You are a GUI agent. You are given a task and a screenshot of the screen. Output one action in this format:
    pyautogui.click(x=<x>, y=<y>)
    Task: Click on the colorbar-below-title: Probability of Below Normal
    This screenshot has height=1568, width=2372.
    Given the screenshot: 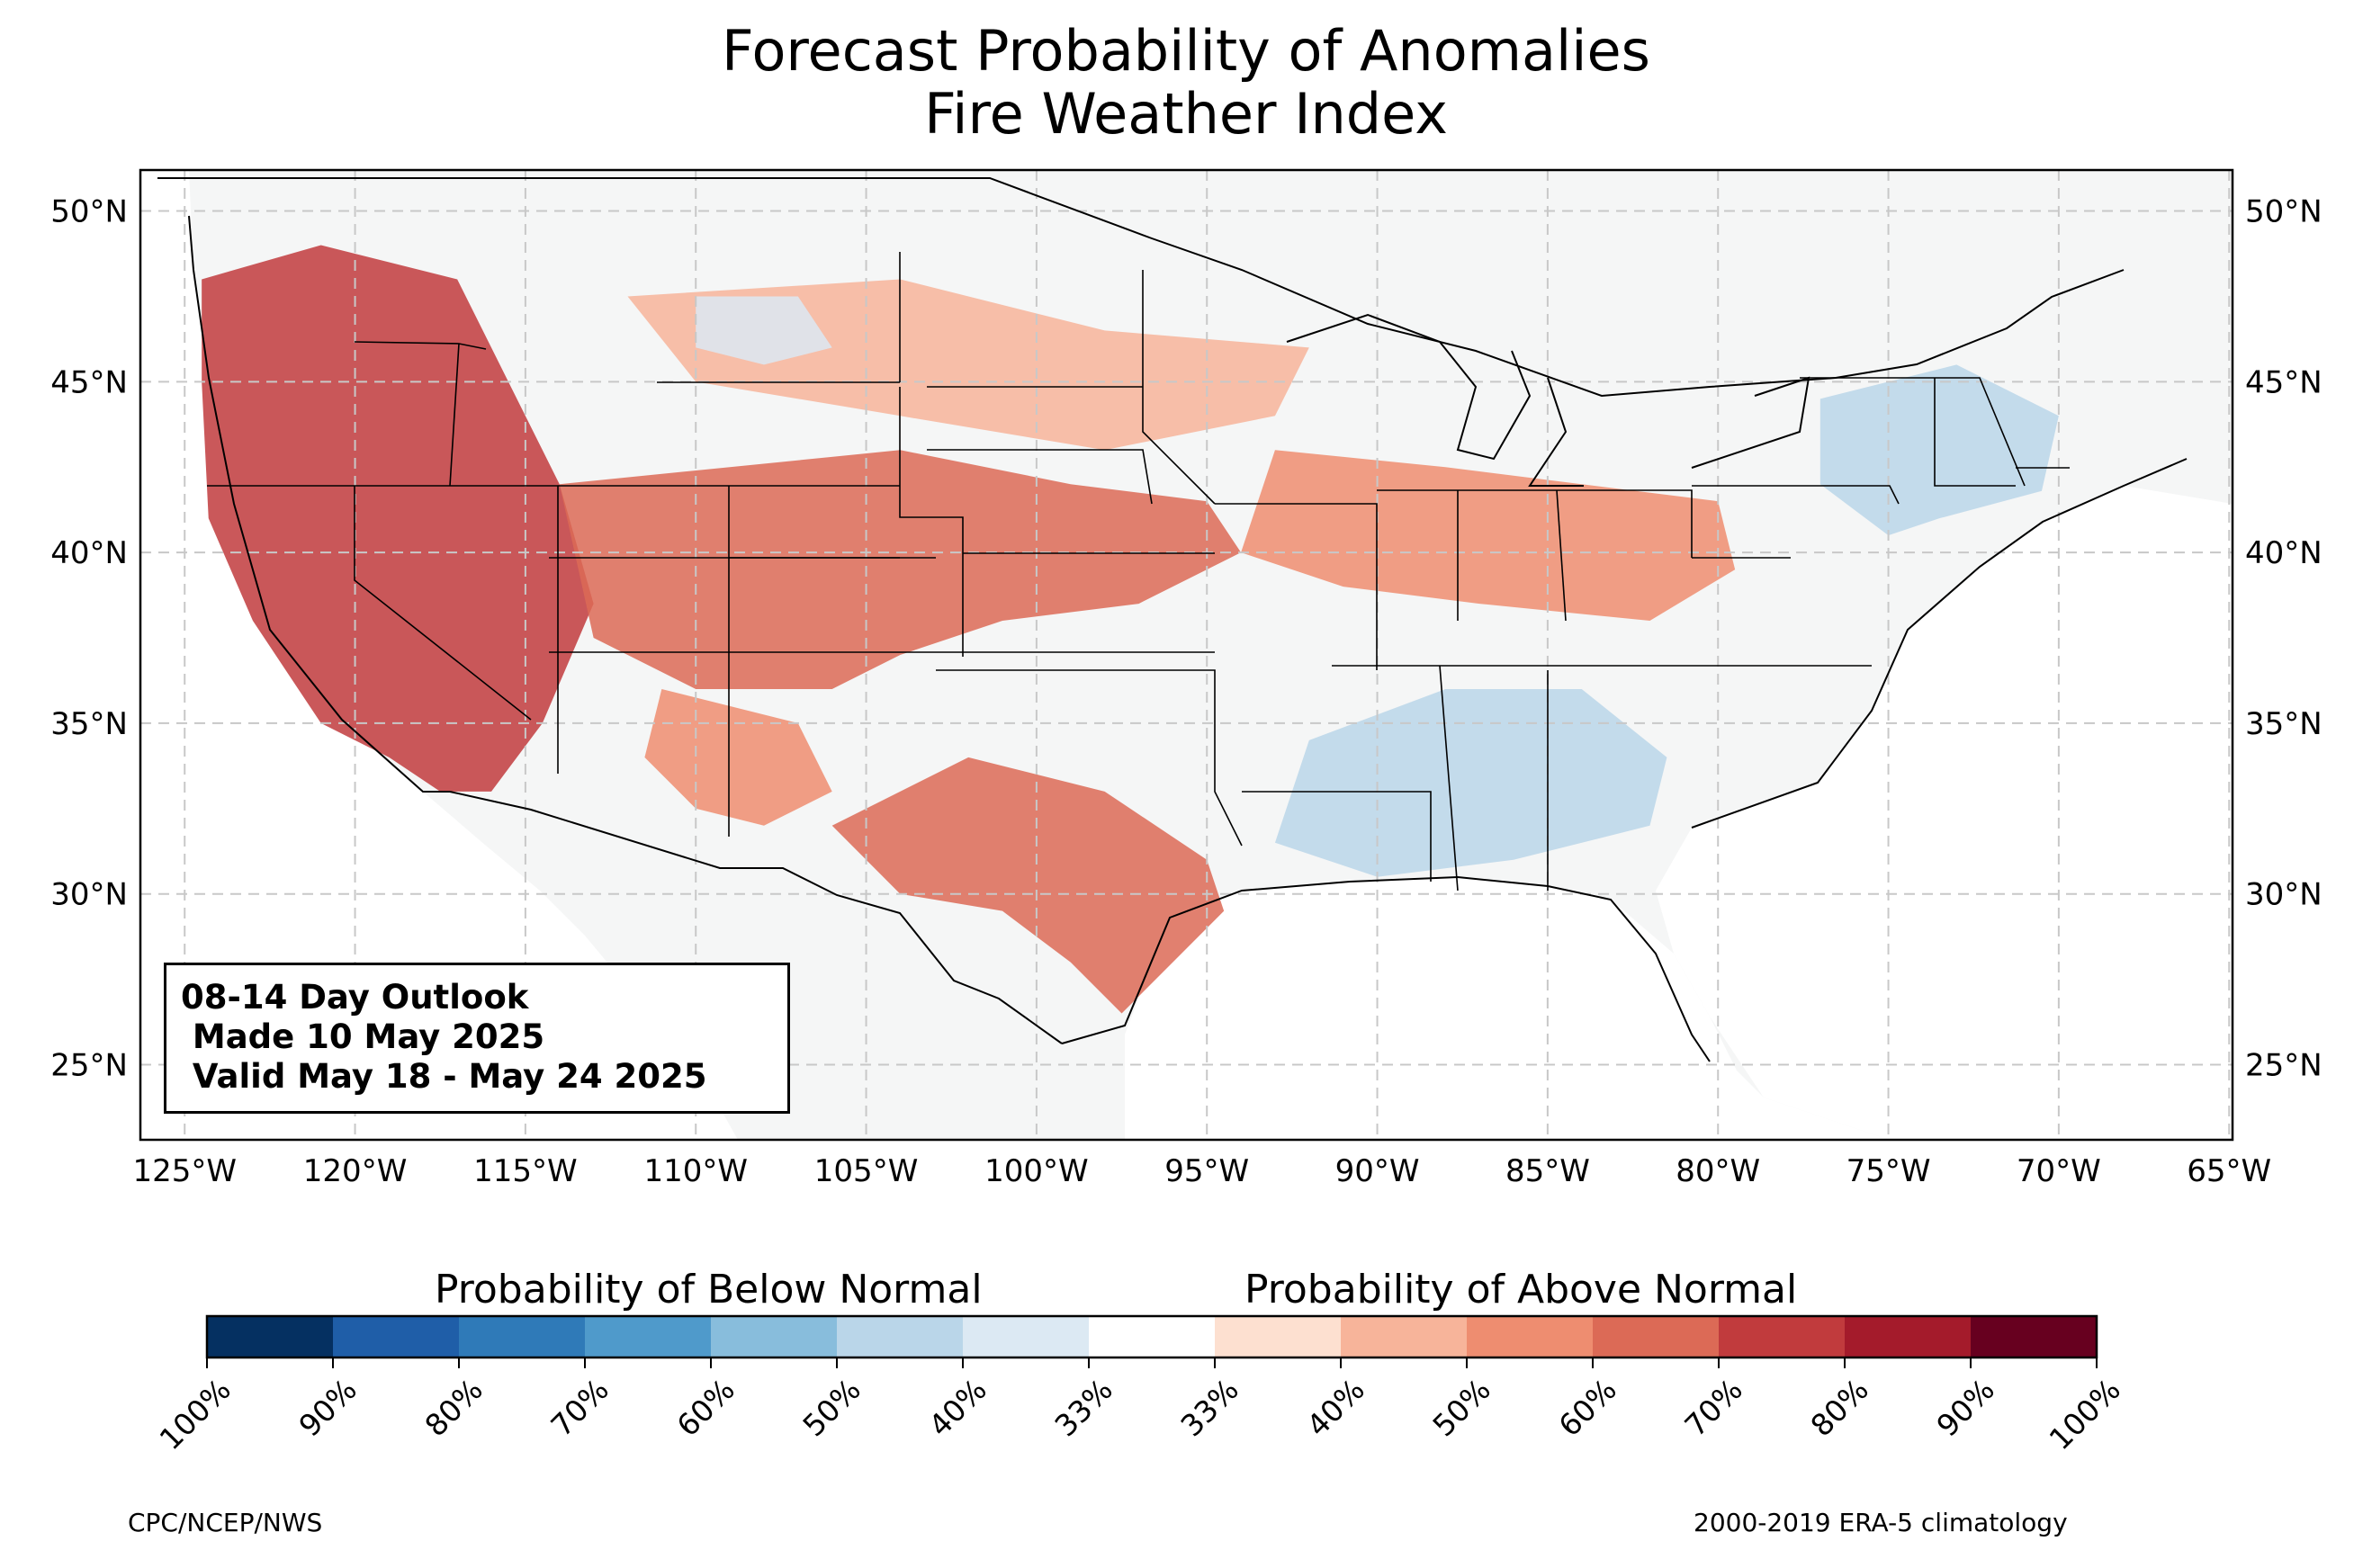 What is the action you would take?
    pyautogui.click(x=709, y=1290)
    